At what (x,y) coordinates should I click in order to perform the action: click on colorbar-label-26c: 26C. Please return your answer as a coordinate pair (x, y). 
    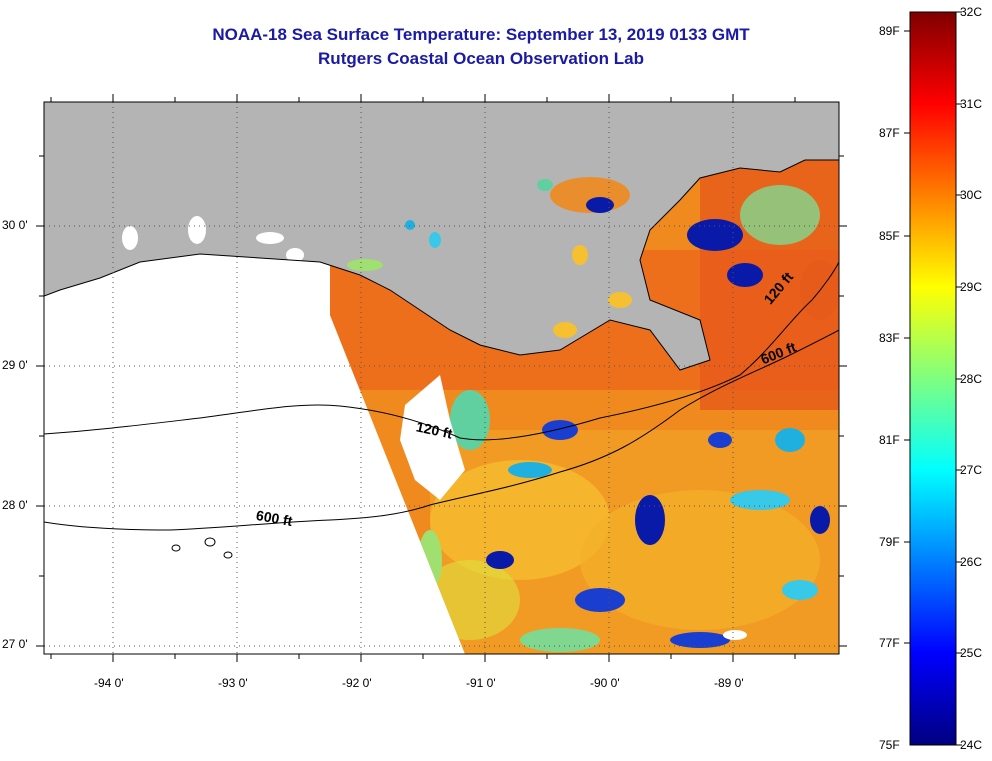
    Looking at the image, I should click on (971, 562).